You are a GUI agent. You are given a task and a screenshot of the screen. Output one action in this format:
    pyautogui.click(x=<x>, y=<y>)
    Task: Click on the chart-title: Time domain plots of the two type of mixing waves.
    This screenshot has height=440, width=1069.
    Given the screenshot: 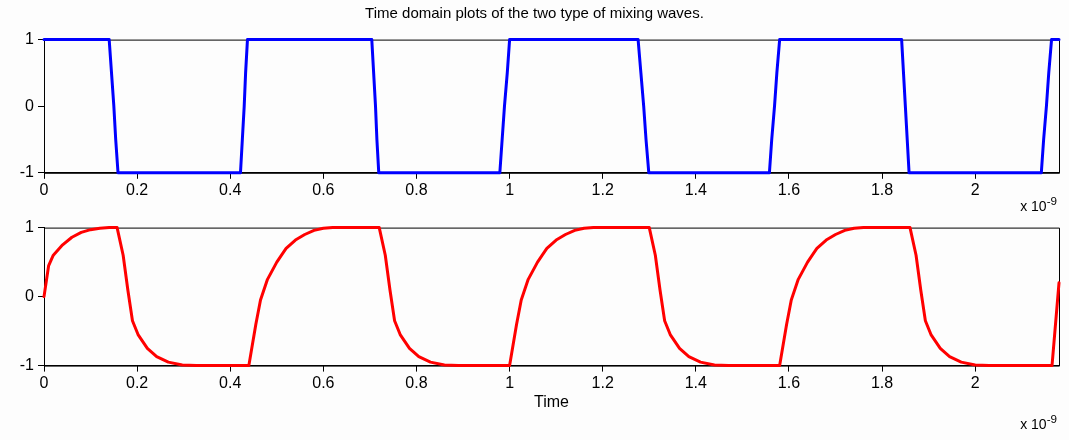 What is the action you would take?
    pyautogui.click(x=534, y=13)
    